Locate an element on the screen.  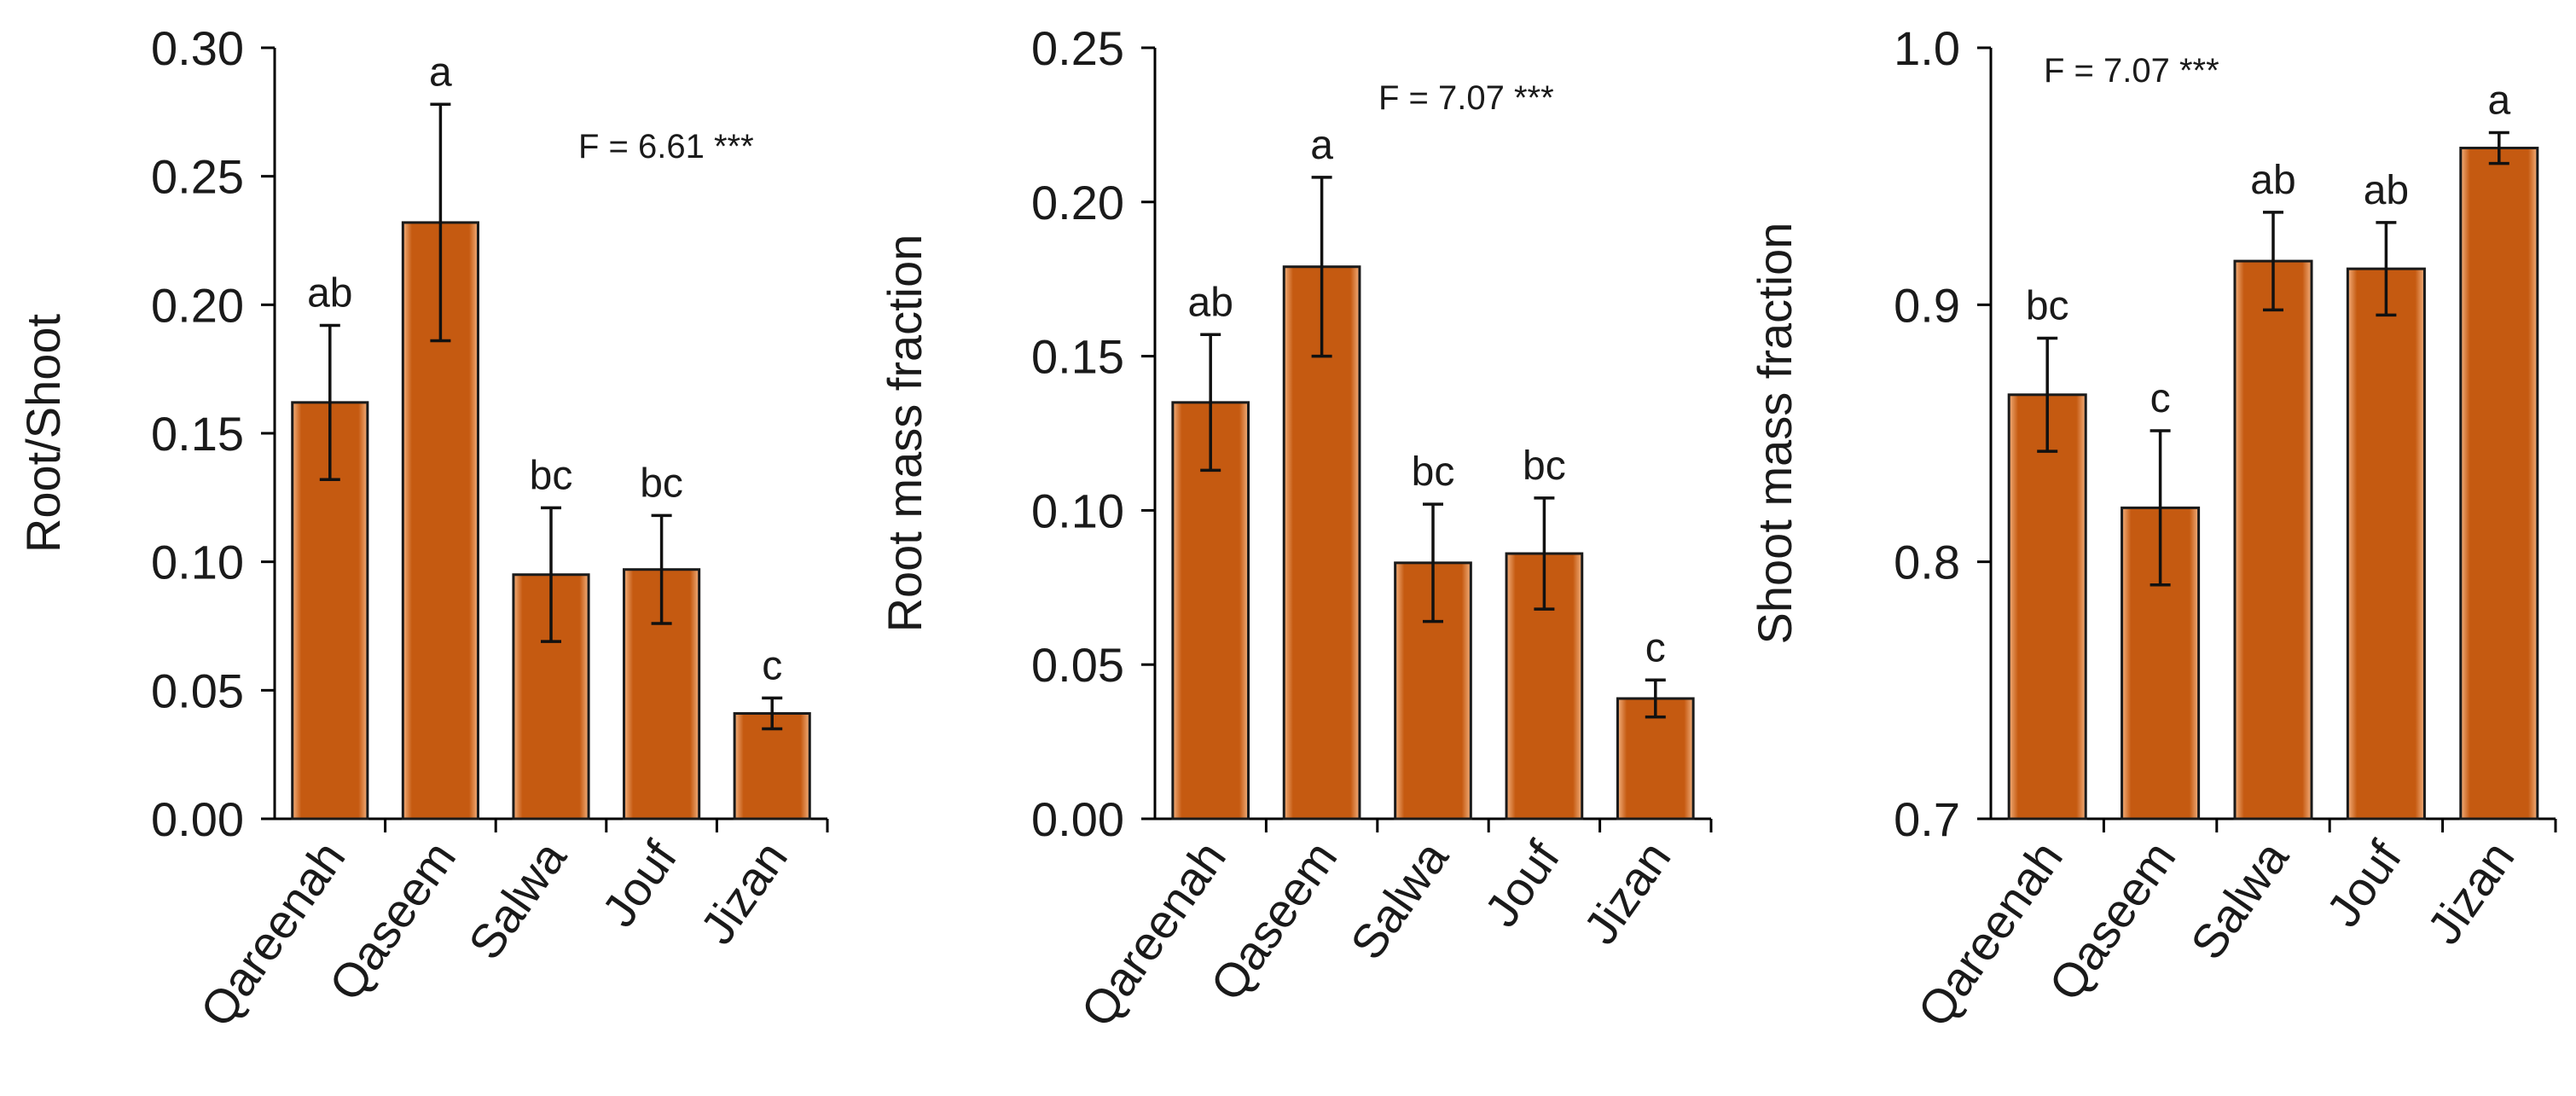
f-statistic: F = 6.61 *** is located at coordinates (666, 146).